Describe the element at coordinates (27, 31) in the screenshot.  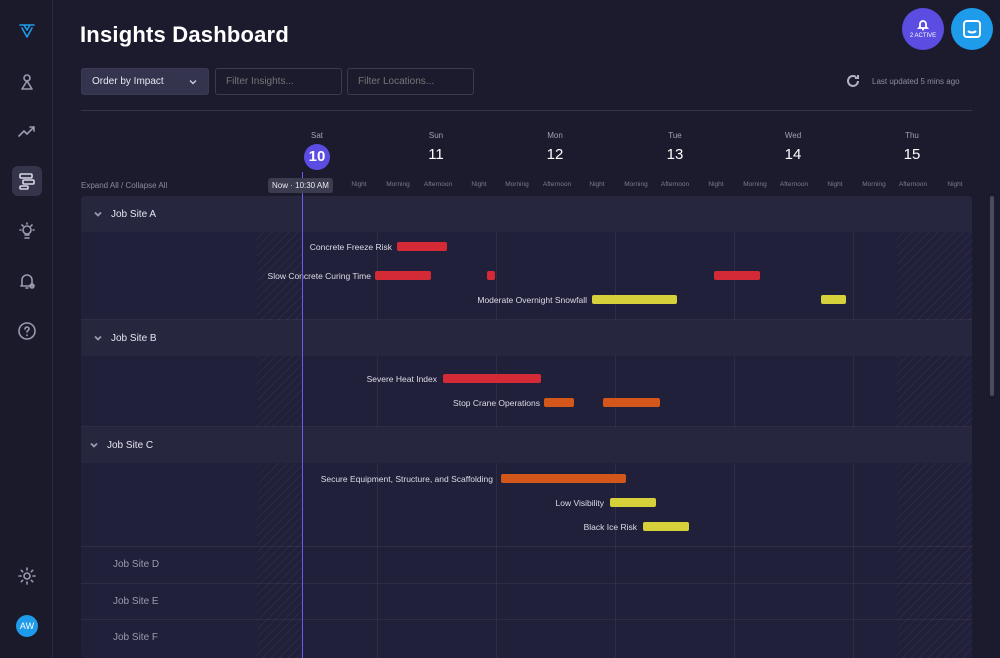
I see `logo-icon` at that location.